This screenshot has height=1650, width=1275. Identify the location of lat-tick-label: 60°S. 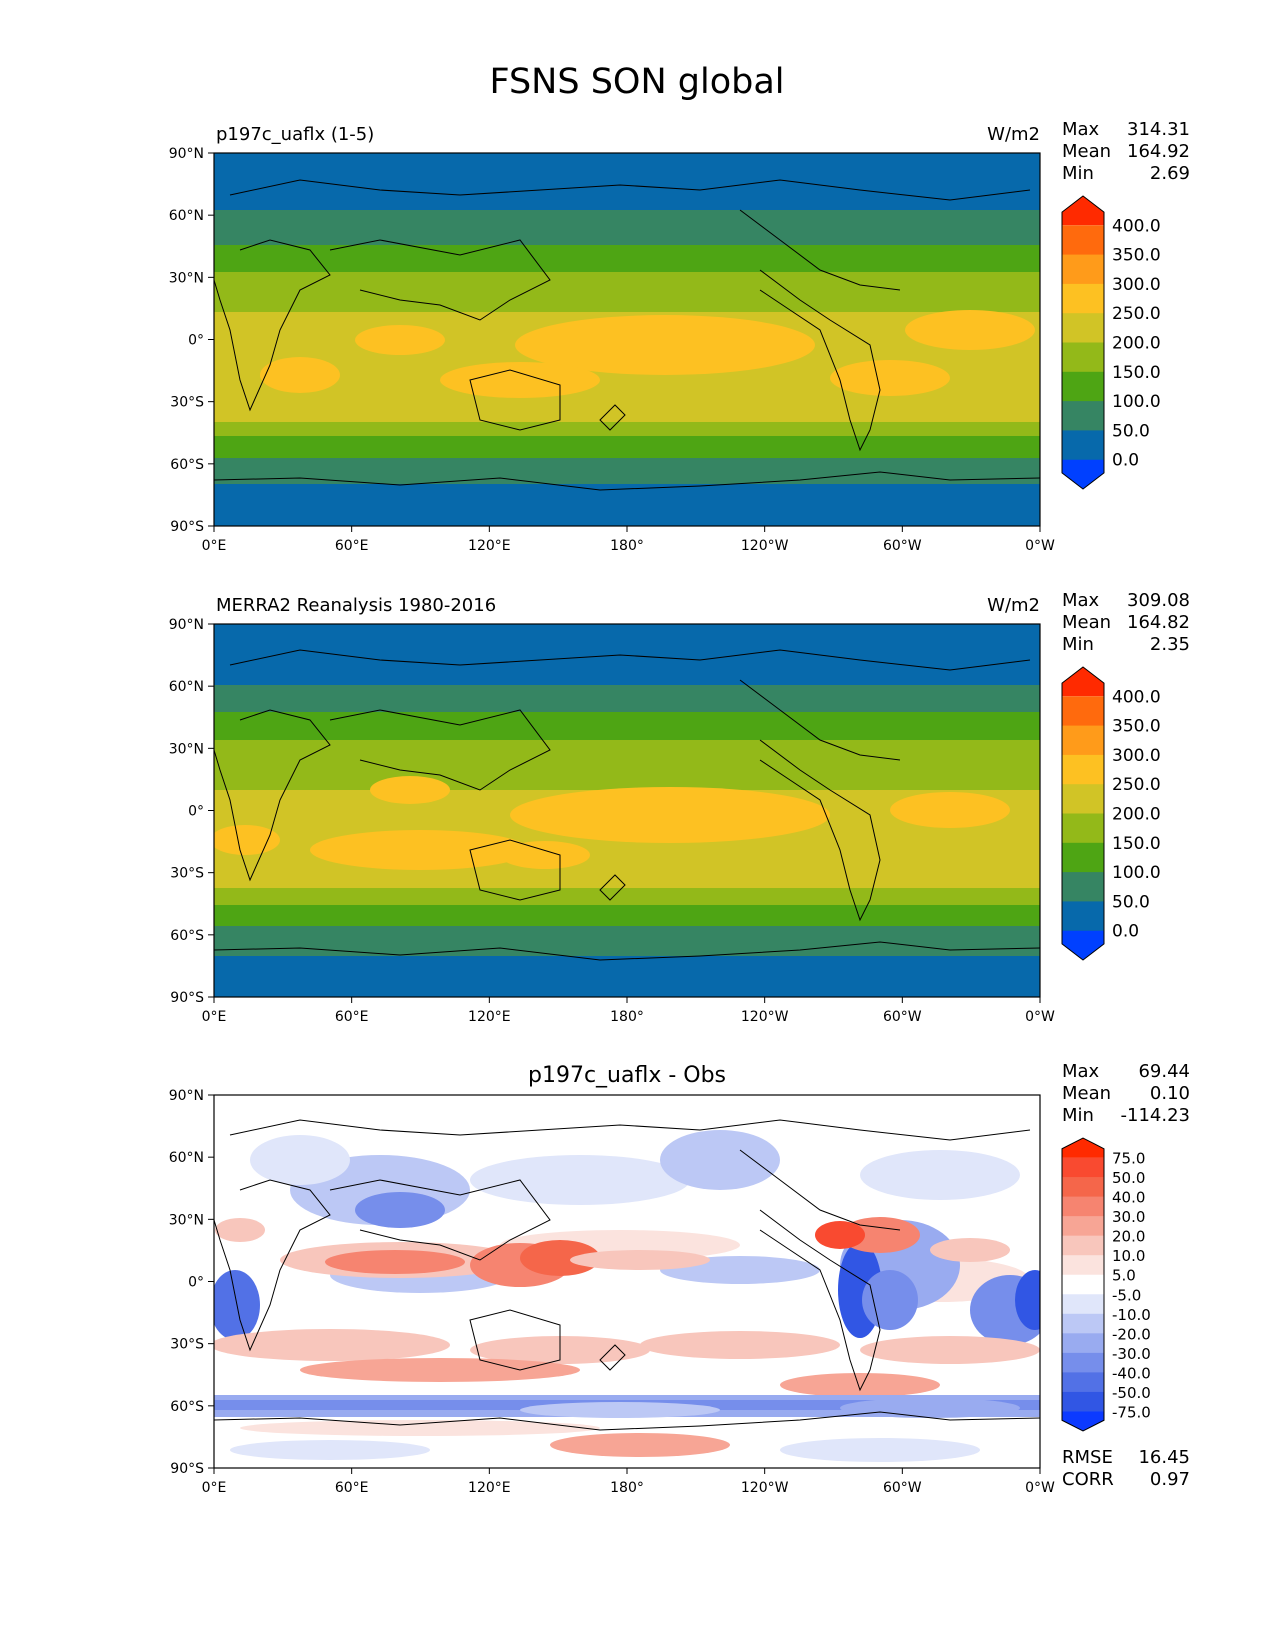
(187, 1407).